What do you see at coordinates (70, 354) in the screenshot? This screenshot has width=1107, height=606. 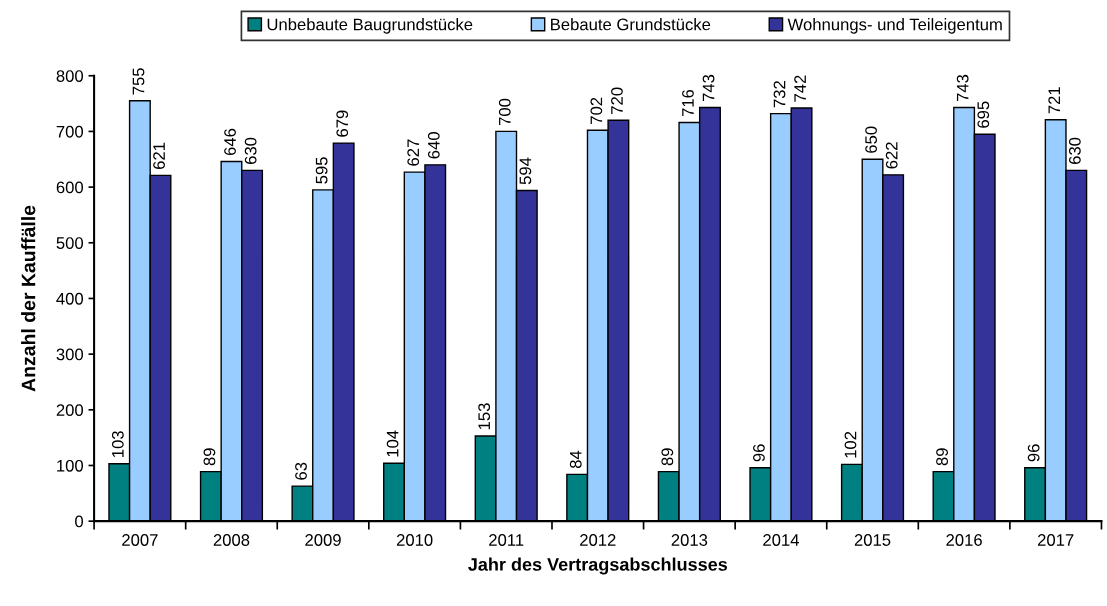 I see `y-tick-label: 300` at bounding box center [70, 354].